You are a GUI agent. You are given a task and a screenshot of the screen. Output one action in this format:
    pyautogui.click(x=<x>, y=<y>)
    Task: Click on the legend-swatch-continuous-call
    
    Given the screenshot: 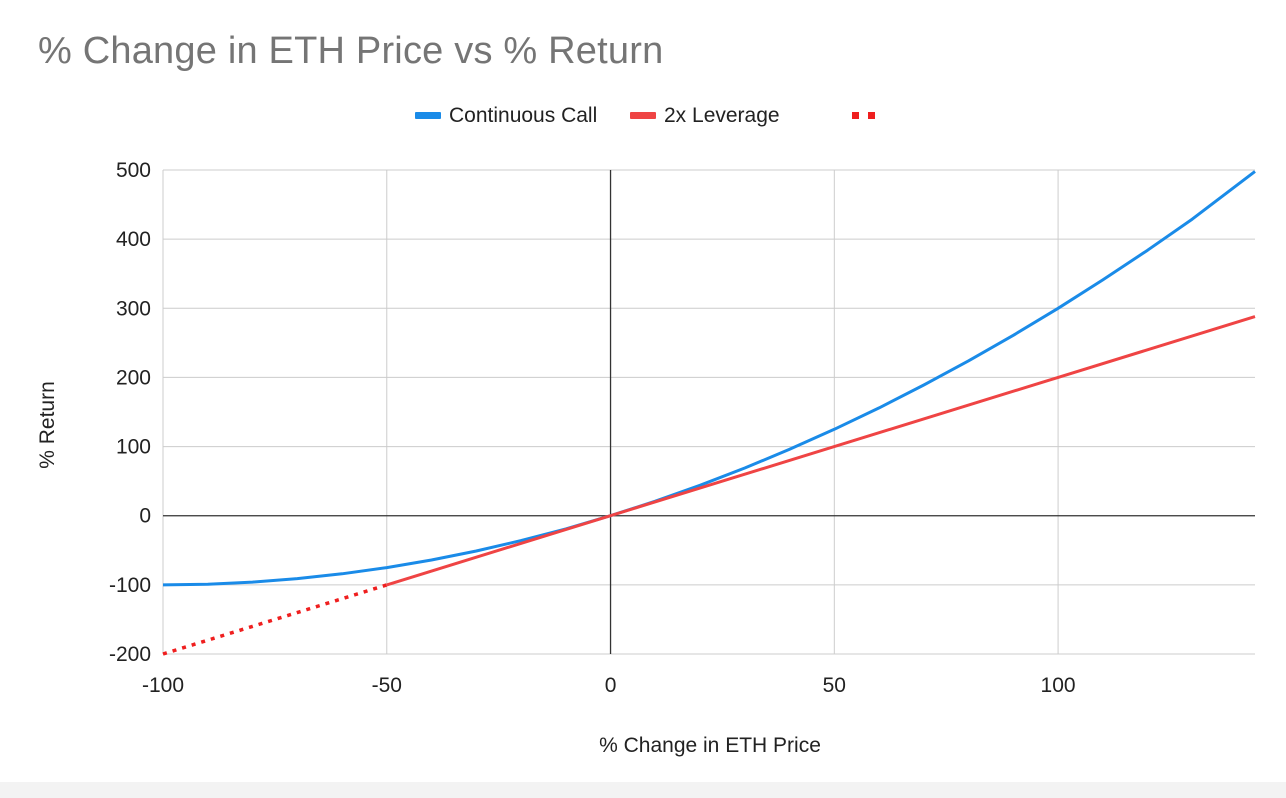 What is the action you would take?
    pyautogui.click(x=428, y=115)
    